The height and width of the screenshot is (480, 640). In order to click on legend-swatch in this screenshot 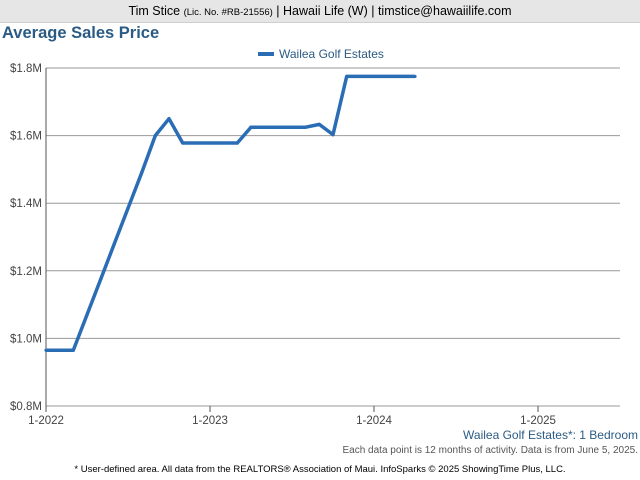, I will do `click(266, 54)`.